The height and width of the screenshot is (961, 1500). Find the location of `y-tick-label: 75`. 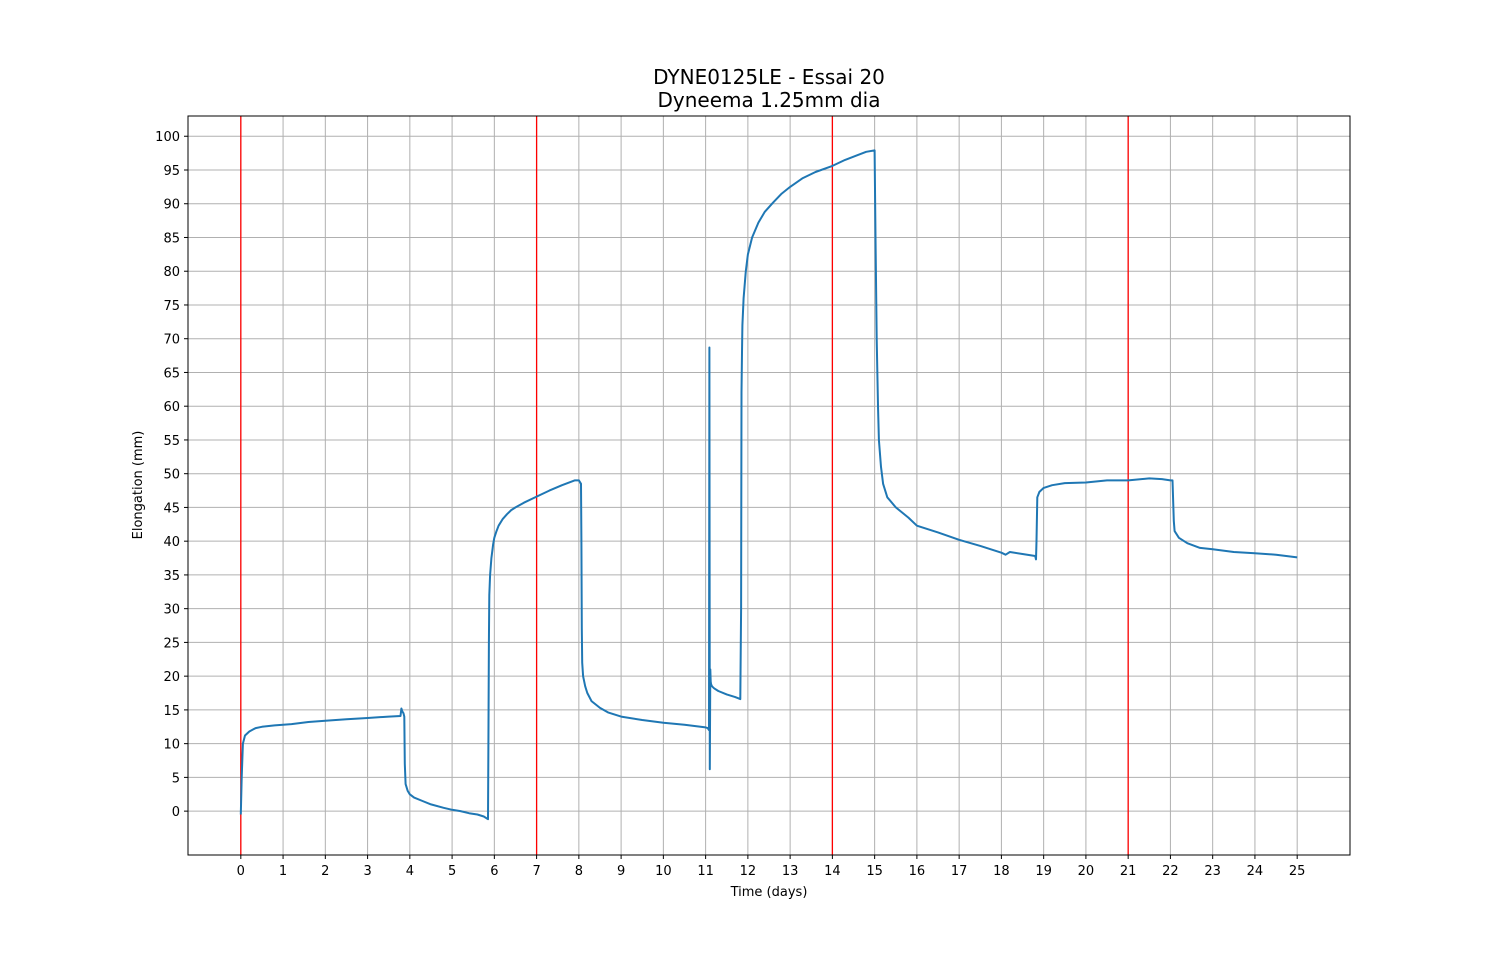

y-tick-label: 75 is located at coordinates (171, 306).